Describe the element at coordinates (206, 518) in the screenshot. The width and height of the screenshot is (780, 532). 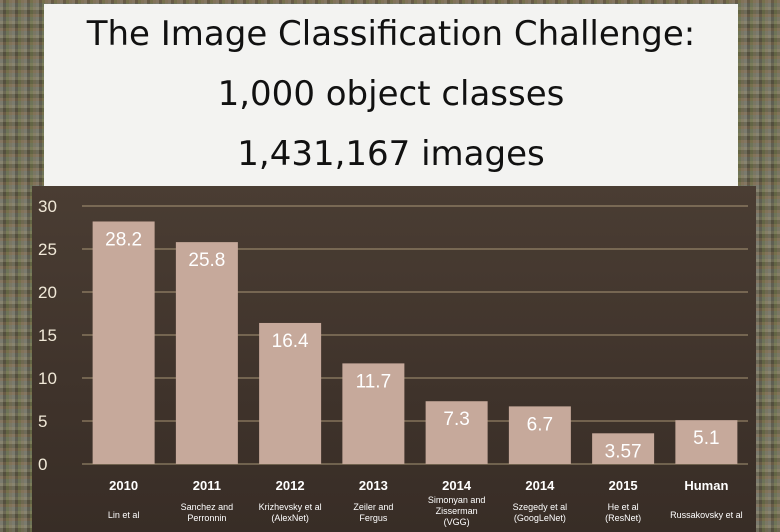
I see `x-tick-sublabel: Perronnin` at that location.